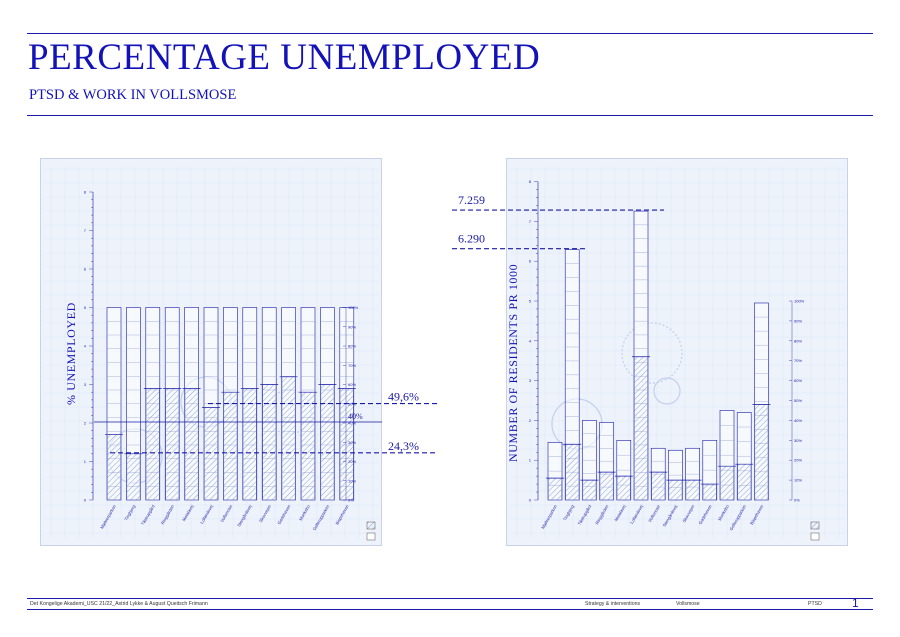  Describe the element at coordinates (321, 517) in the screenshot. I see `x-tick-label: Gellerupparken` at that location.